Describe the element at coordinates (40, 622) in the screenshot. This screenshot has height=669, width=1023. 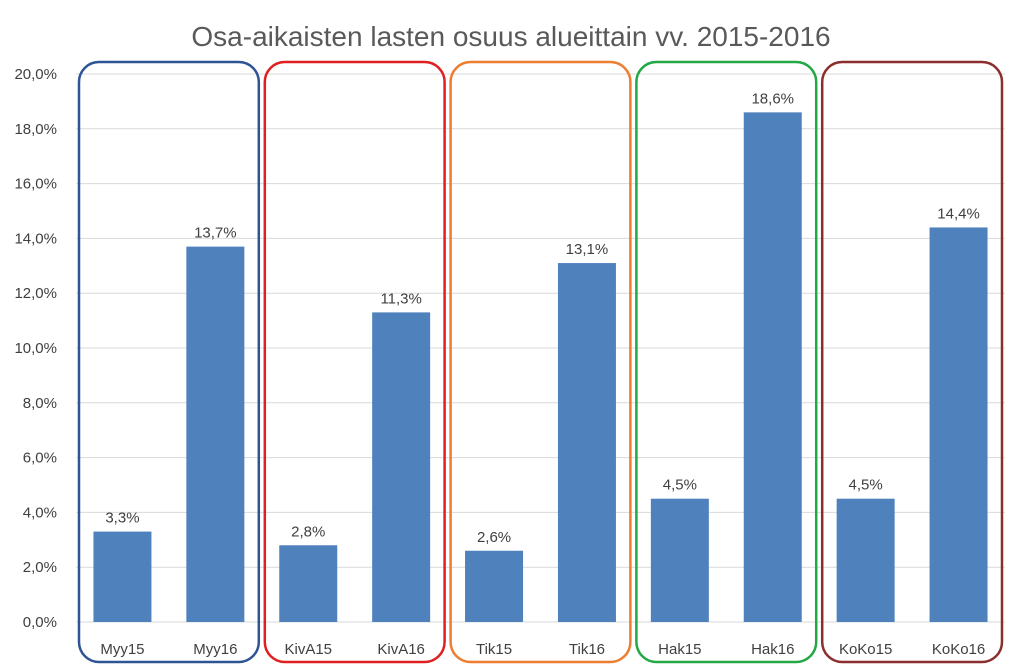
I see `y-tick-label: 0,0%` at that location.